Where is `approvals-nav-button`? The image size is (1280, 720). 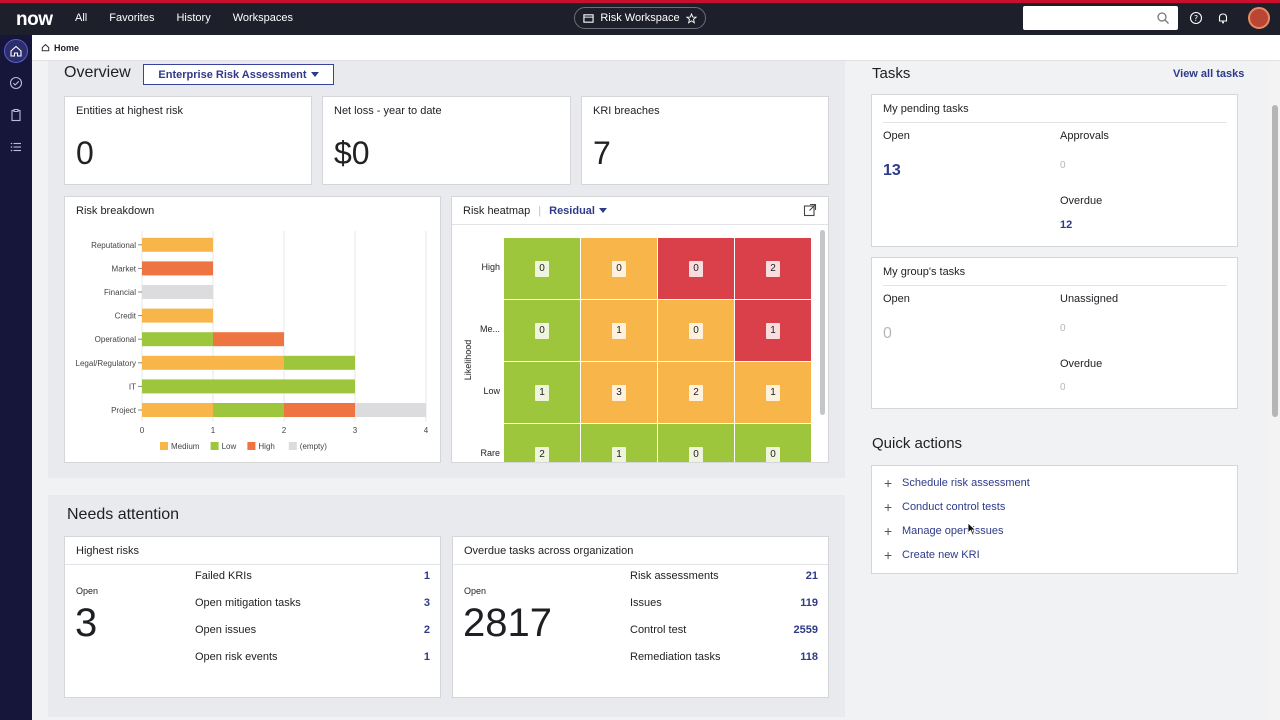 approvals-nav-button is located at coordinates (16, 83).